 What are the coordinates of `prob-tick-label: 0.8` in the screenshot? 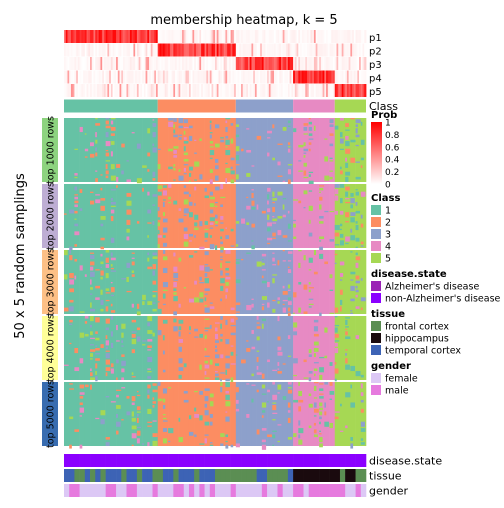 It's located at (392, 136).